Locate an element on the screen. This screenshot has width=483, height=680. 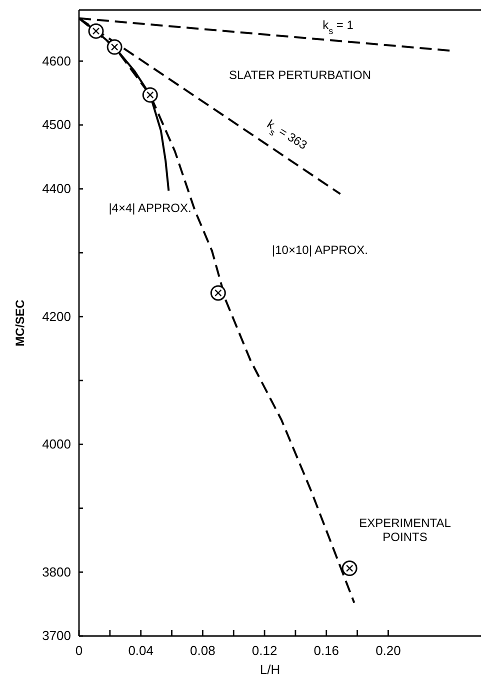
annotation: |10×10| APPROX. is located at coordinates (320, 250).